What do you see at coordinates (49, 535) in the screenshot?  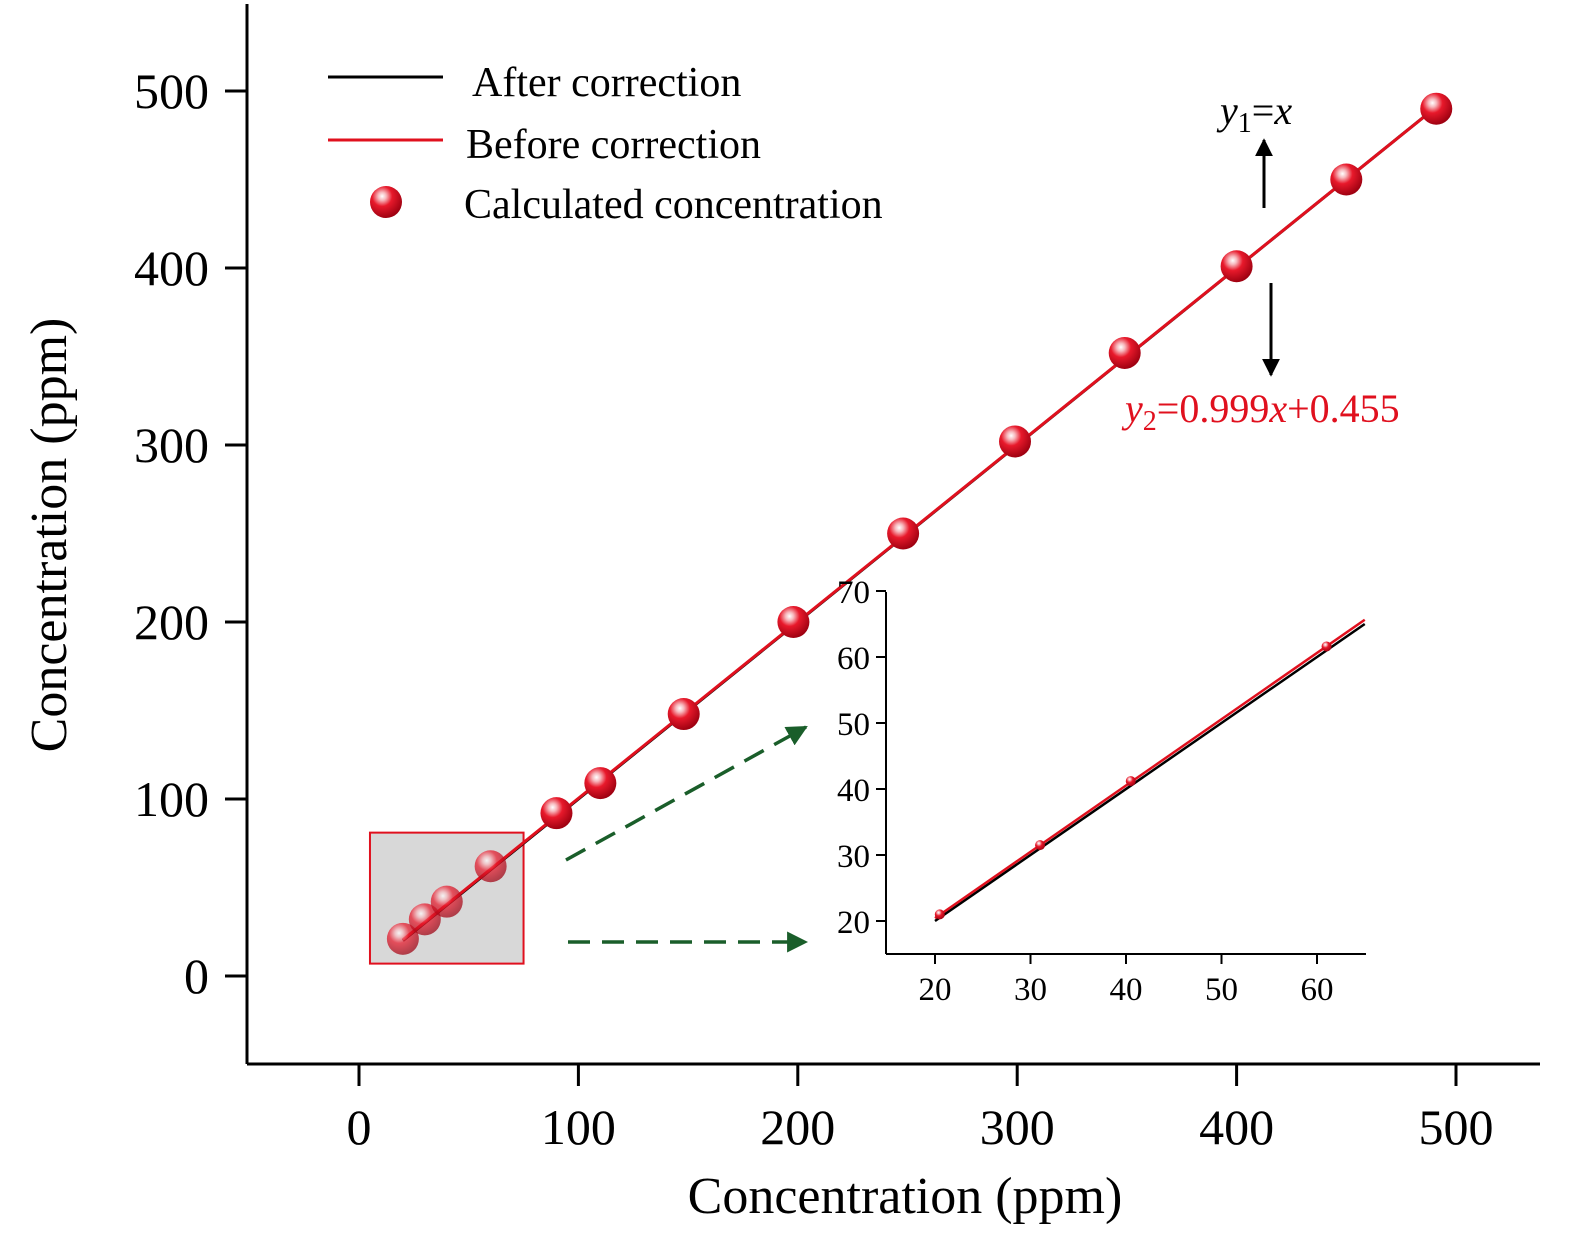 I see `y-axis-title: Concentration (ppm)` at bounding box center [49, 535].